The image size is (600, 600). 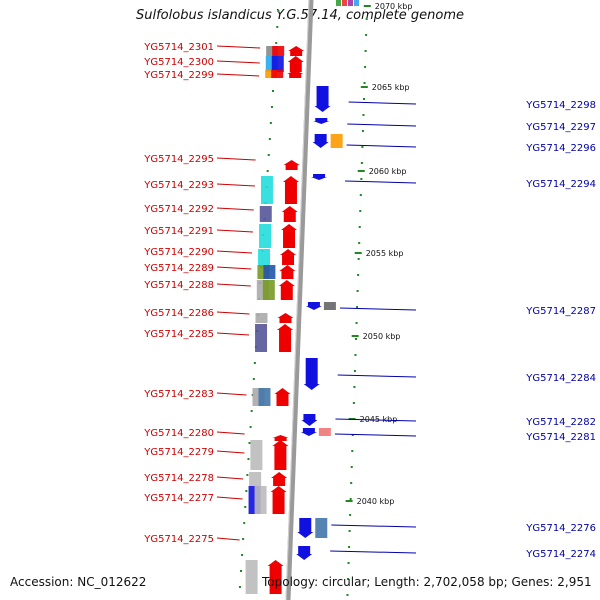 What do you see at coordinates (178, 498) in the screenshot?
I see `forward-gene-label: YG5714_2277` at bounding box center [178, 498].